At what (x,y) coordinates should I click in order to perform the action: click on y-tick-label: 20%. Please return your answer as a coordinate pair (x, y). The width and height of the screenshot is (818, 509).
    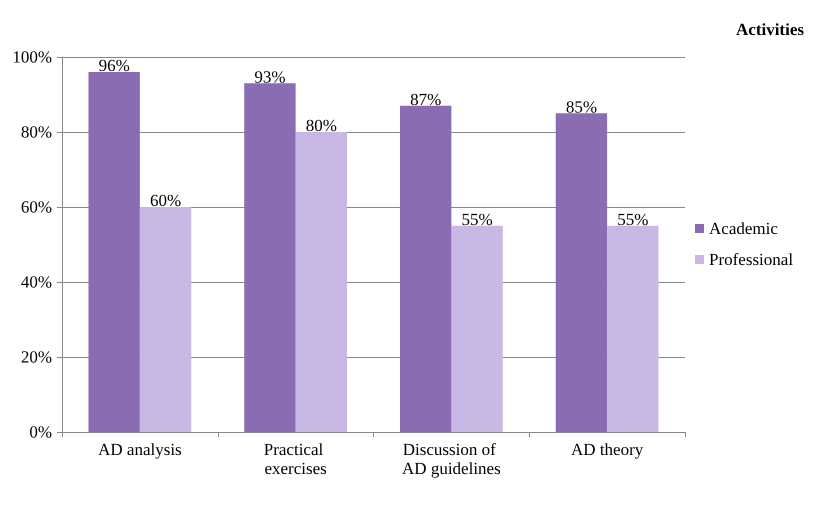
    Looking at the image, I should click on (36, 357).